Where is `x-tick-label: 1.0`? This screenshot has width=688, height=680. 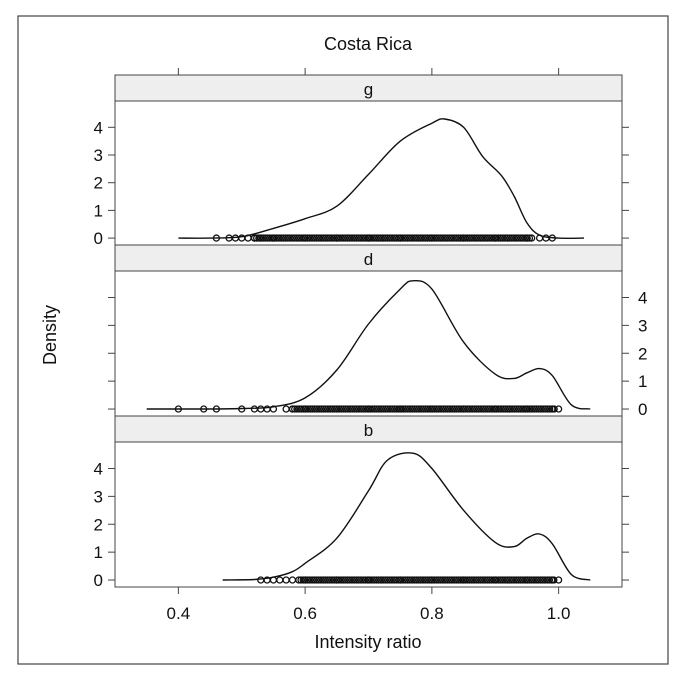 x-tick-label: 1.0 is located at coordinates (559, 613).